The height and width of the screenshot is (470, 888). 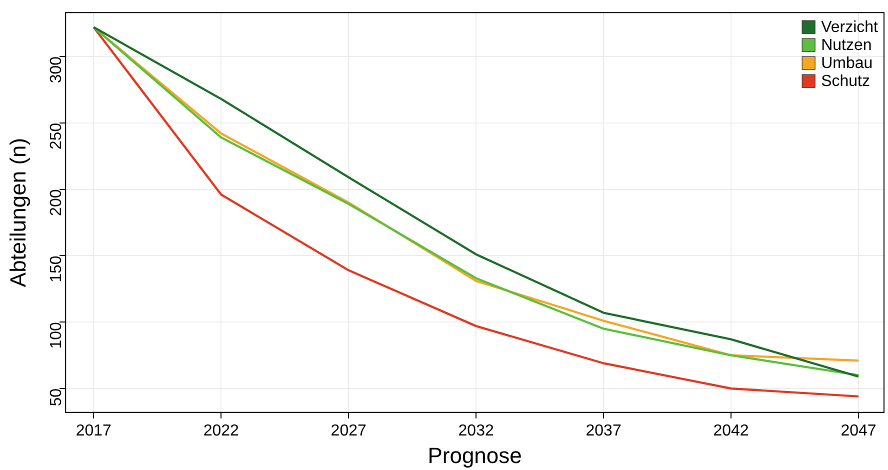 What do you see at coordinates (17, 213) in the screenshot?
I see `y-axis-title: Abteilungen (n)` at bounding box center [17, 213].